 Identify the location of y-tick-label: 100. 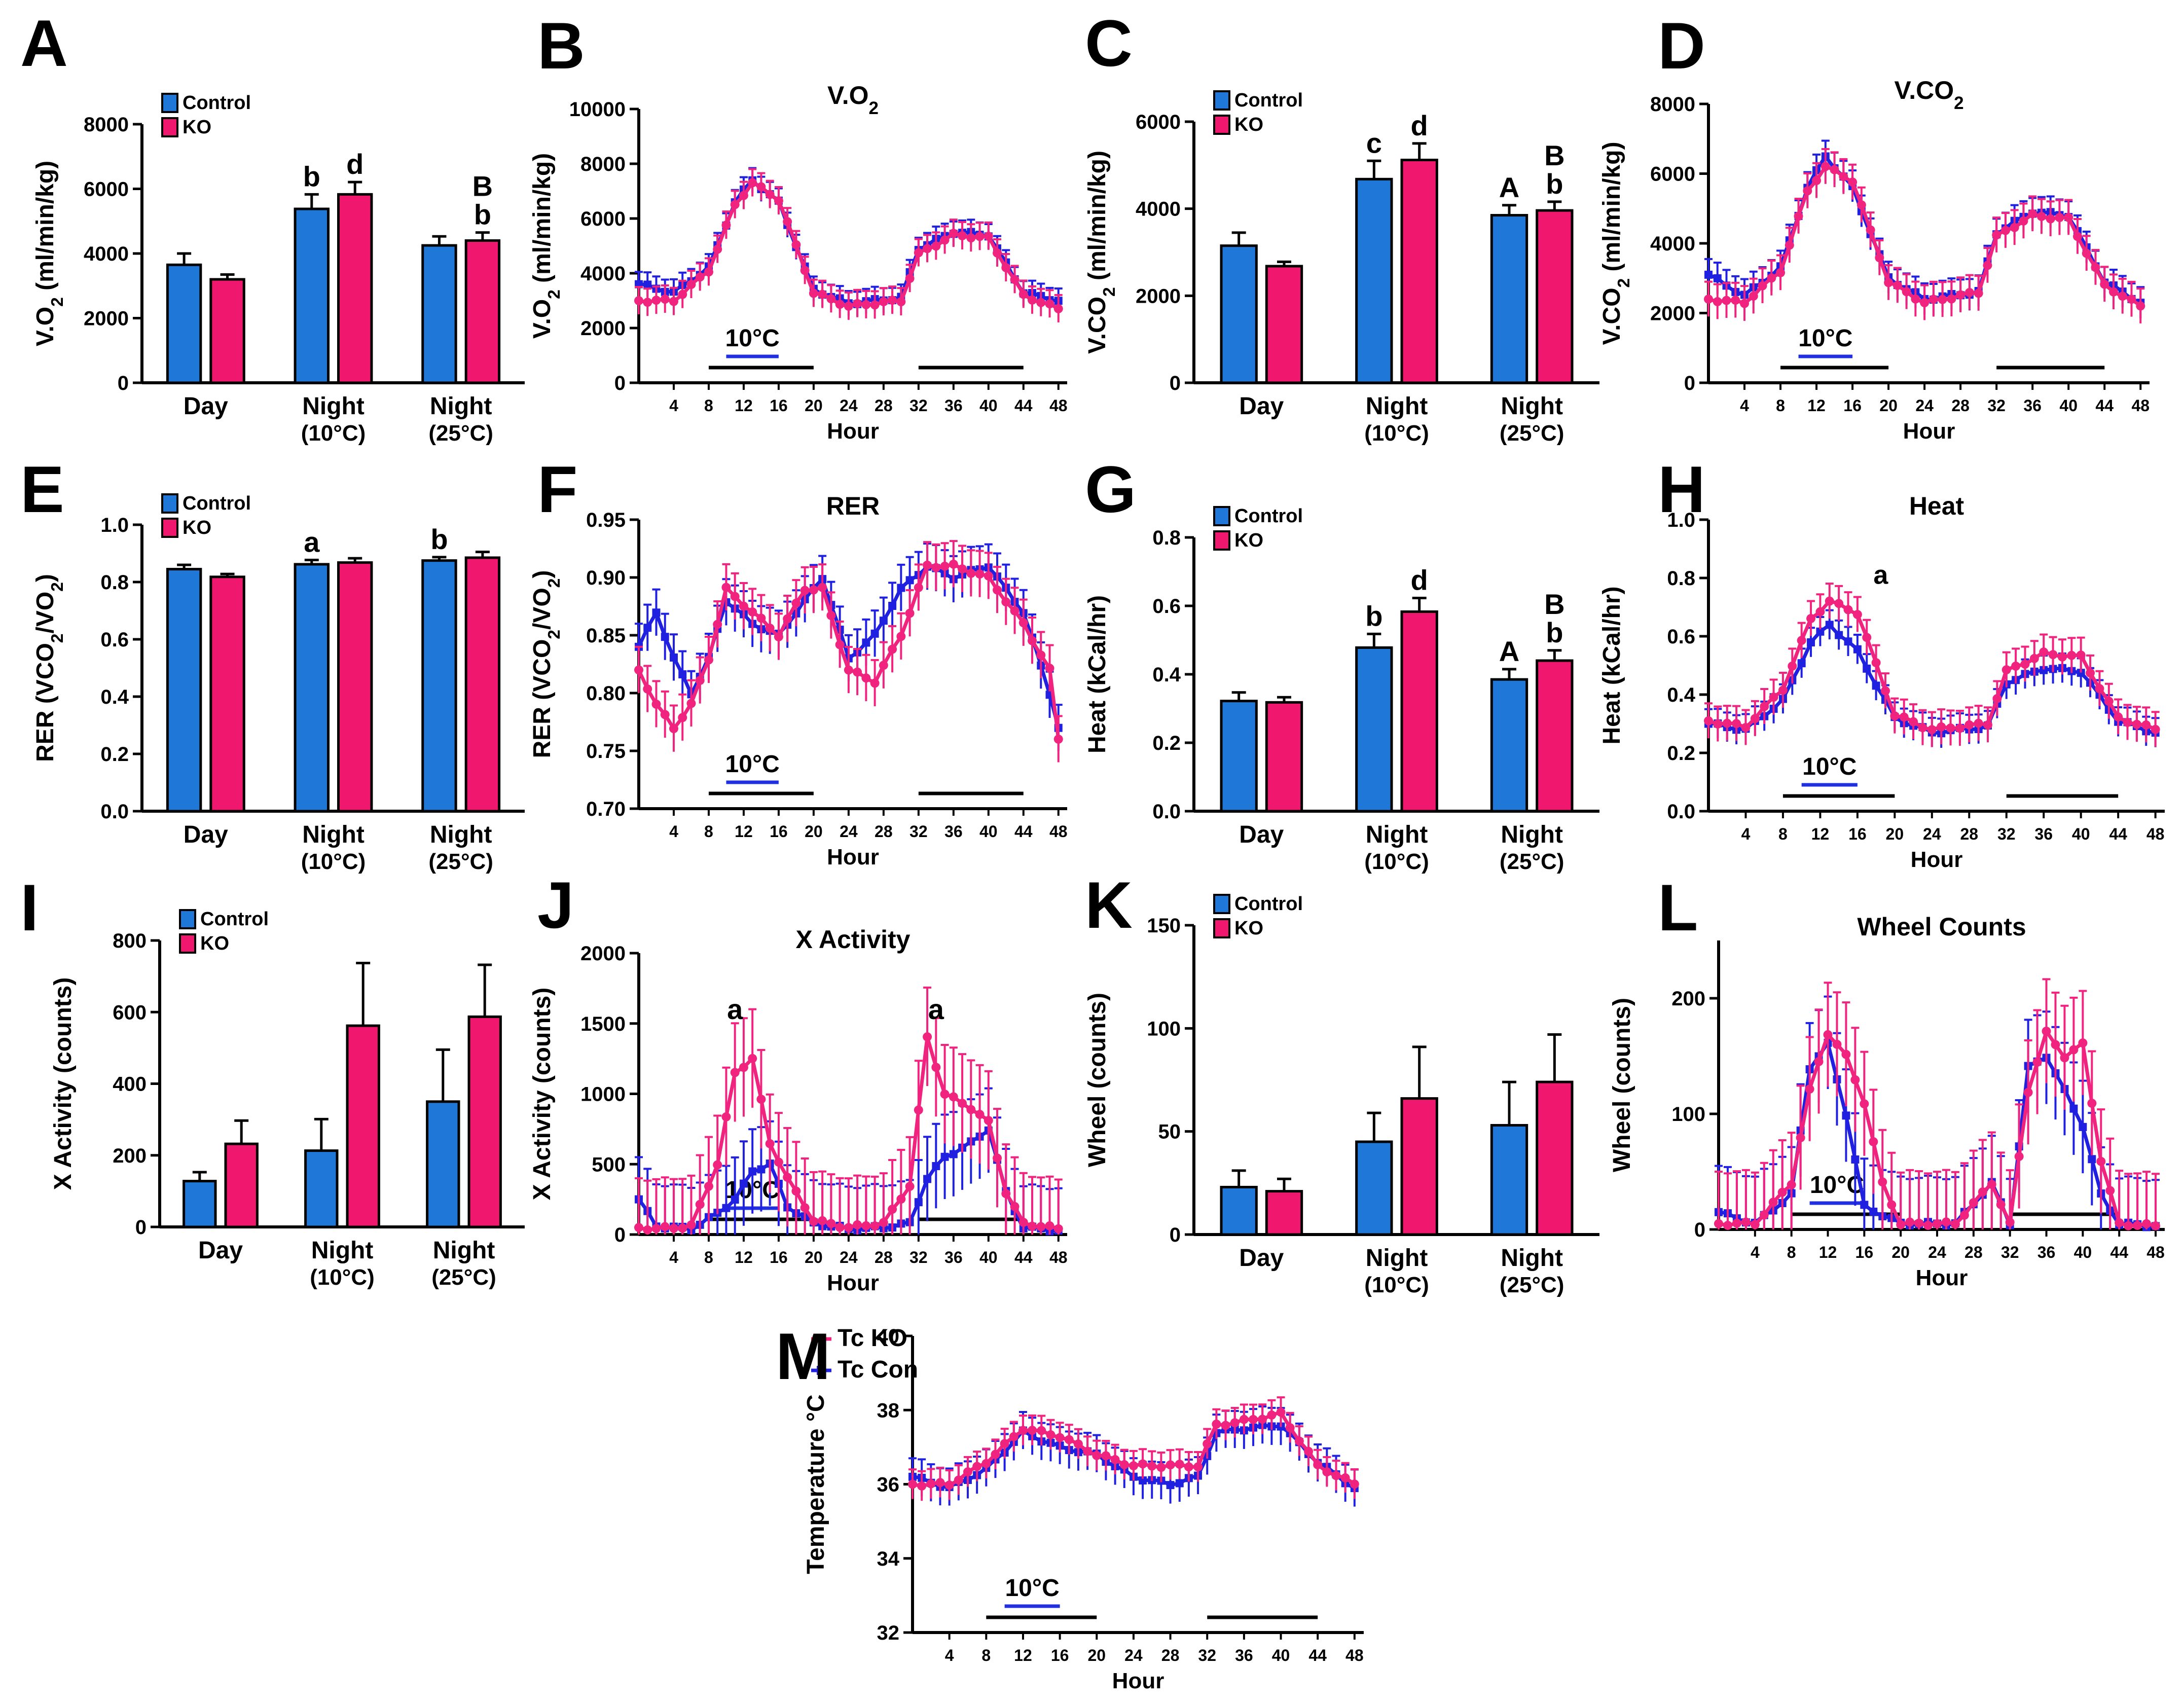
(1164, 1029).